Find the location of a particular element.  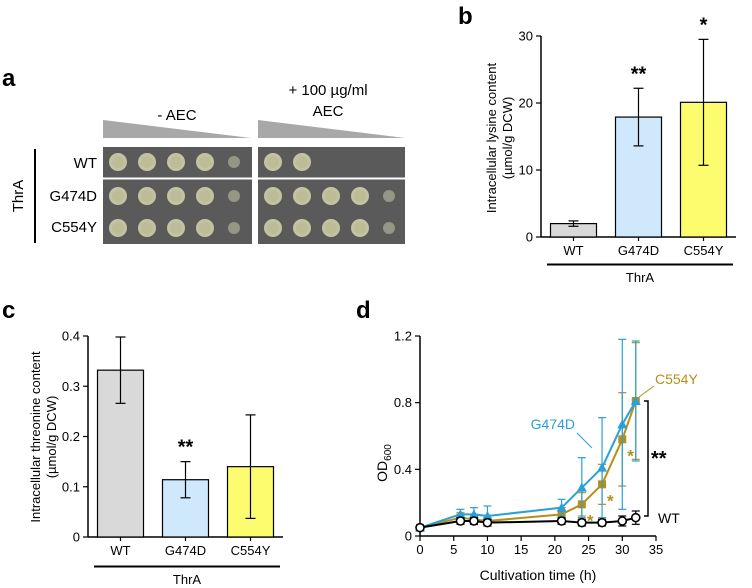

lysine-ylabel-line1: Intracellular lysine content is located at coordinates (491, 137).